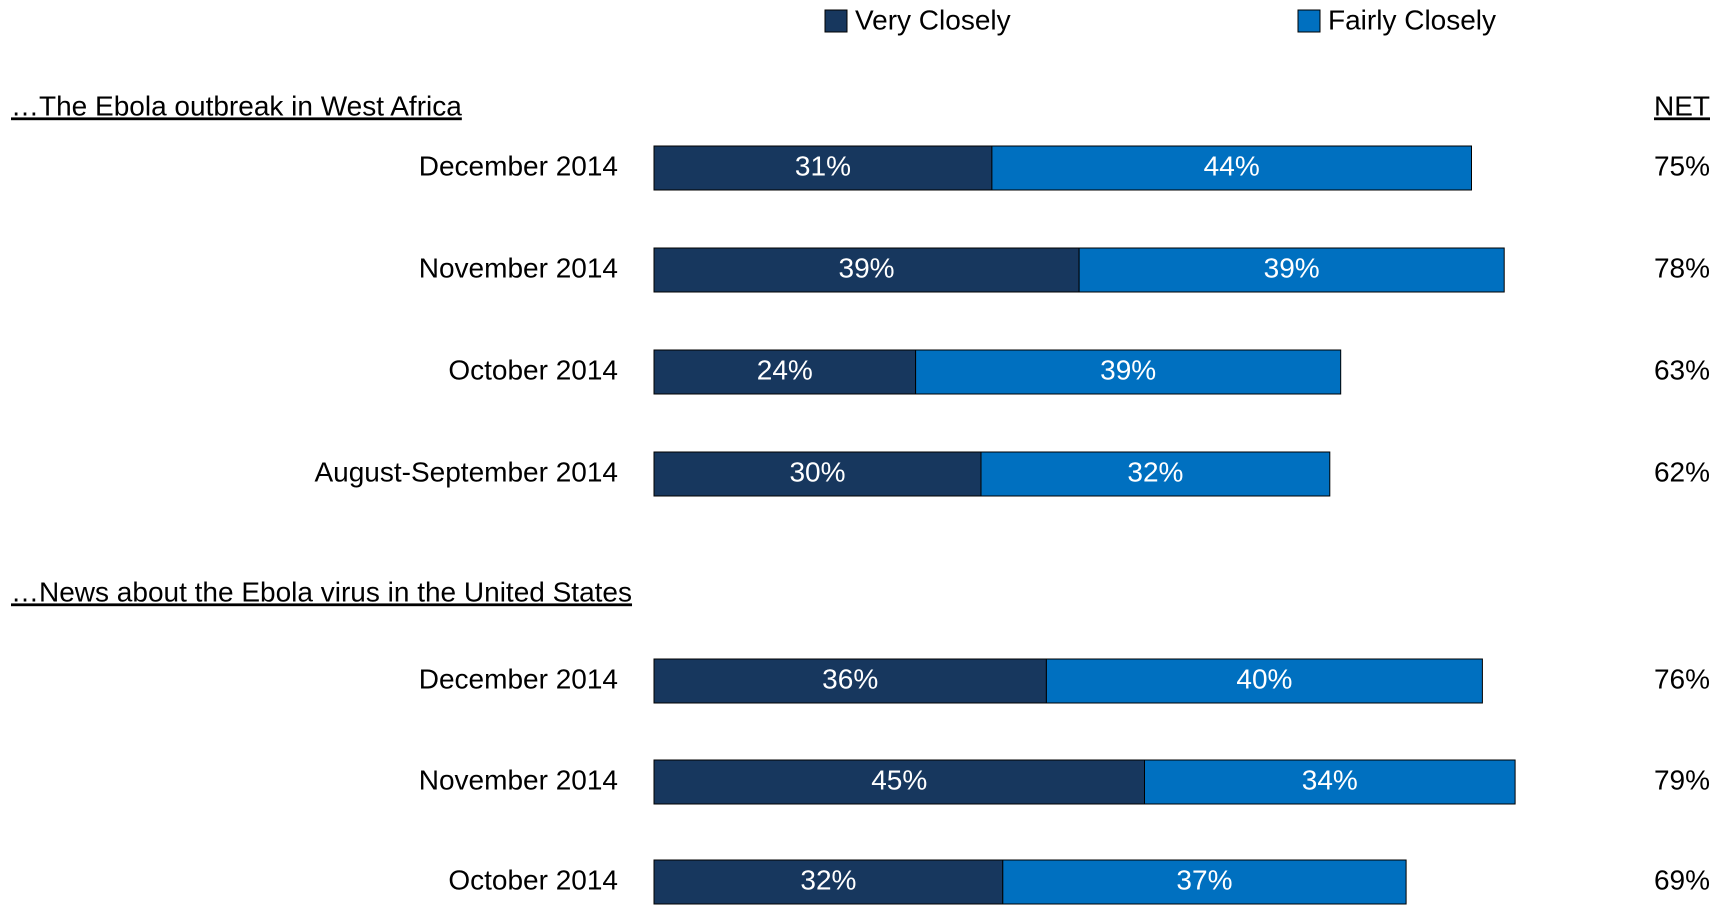 This screenshot has width=1726, height=907. Describe the element at coordinates (1682, 471) in the screenshot. I see `net-label: 62%` at that location.